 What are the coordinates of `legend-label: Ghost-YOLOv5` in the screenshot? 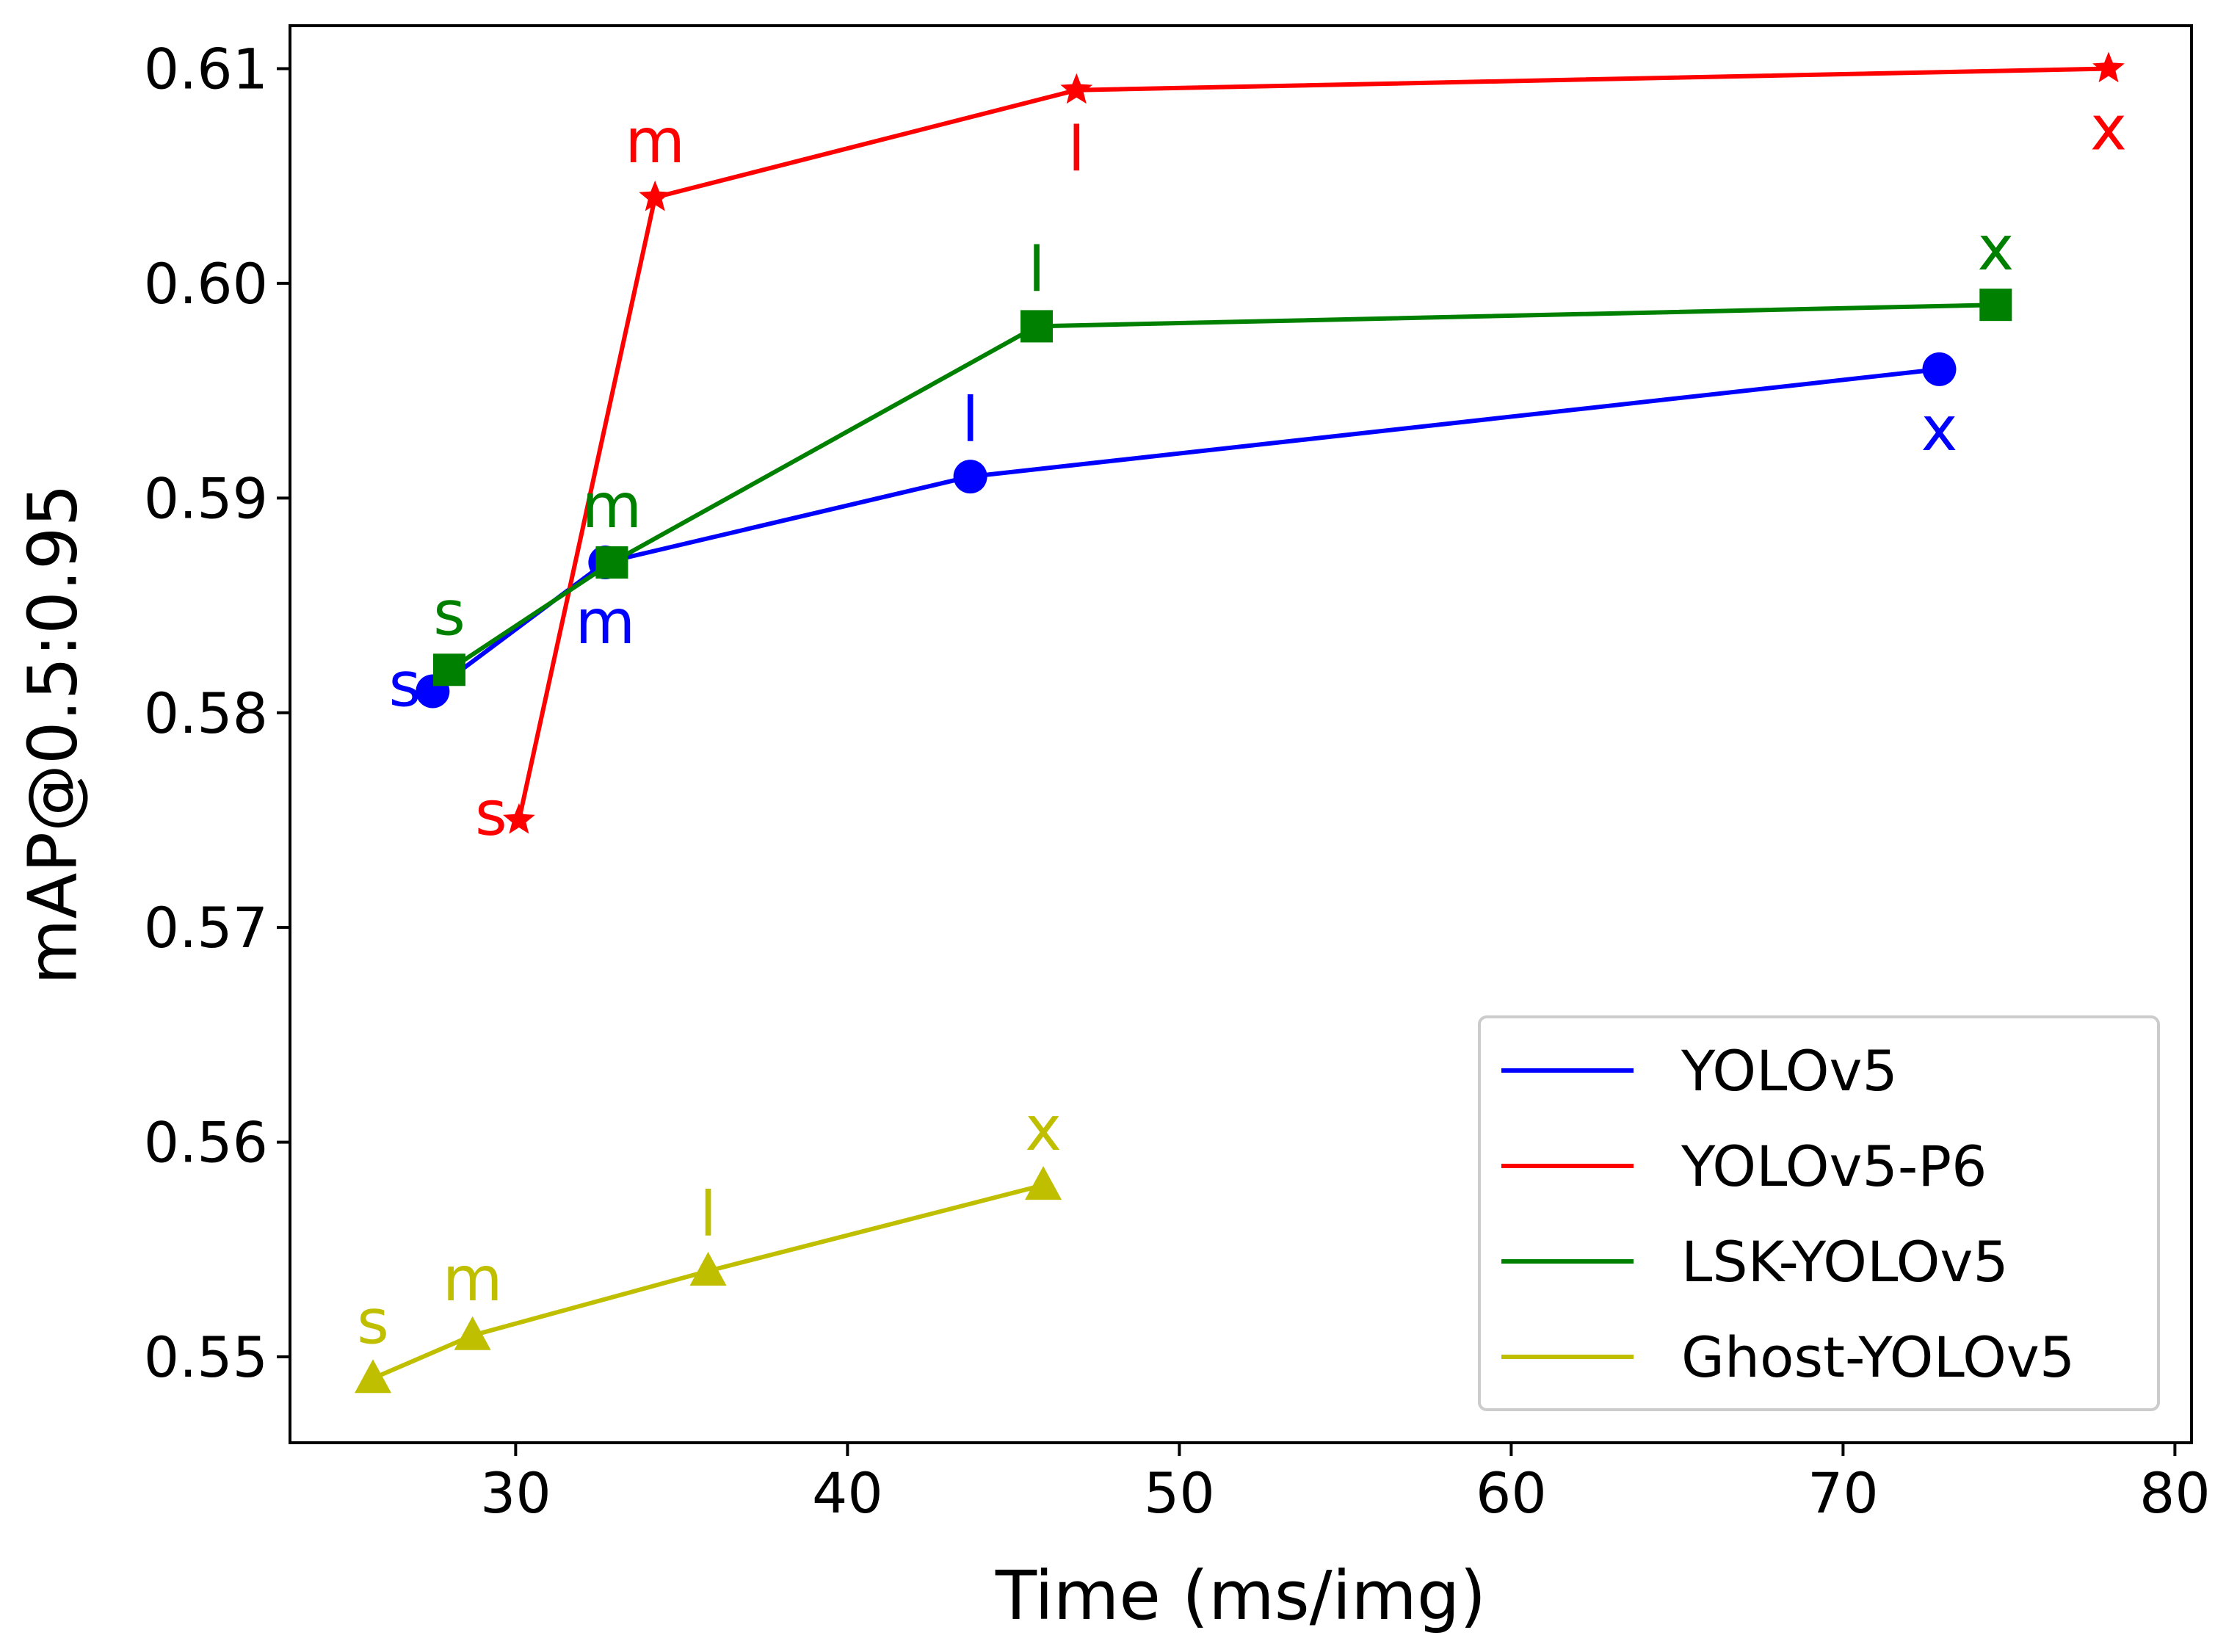 It's located at (1878, 1357).